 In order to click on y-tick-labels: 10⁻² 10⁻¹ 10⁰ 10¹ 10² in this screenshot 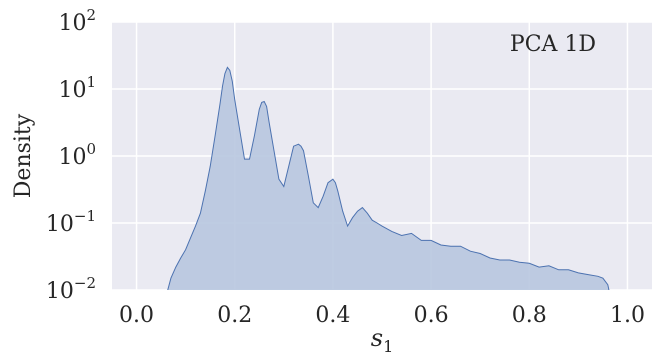, I will do `click(71, 155)`.